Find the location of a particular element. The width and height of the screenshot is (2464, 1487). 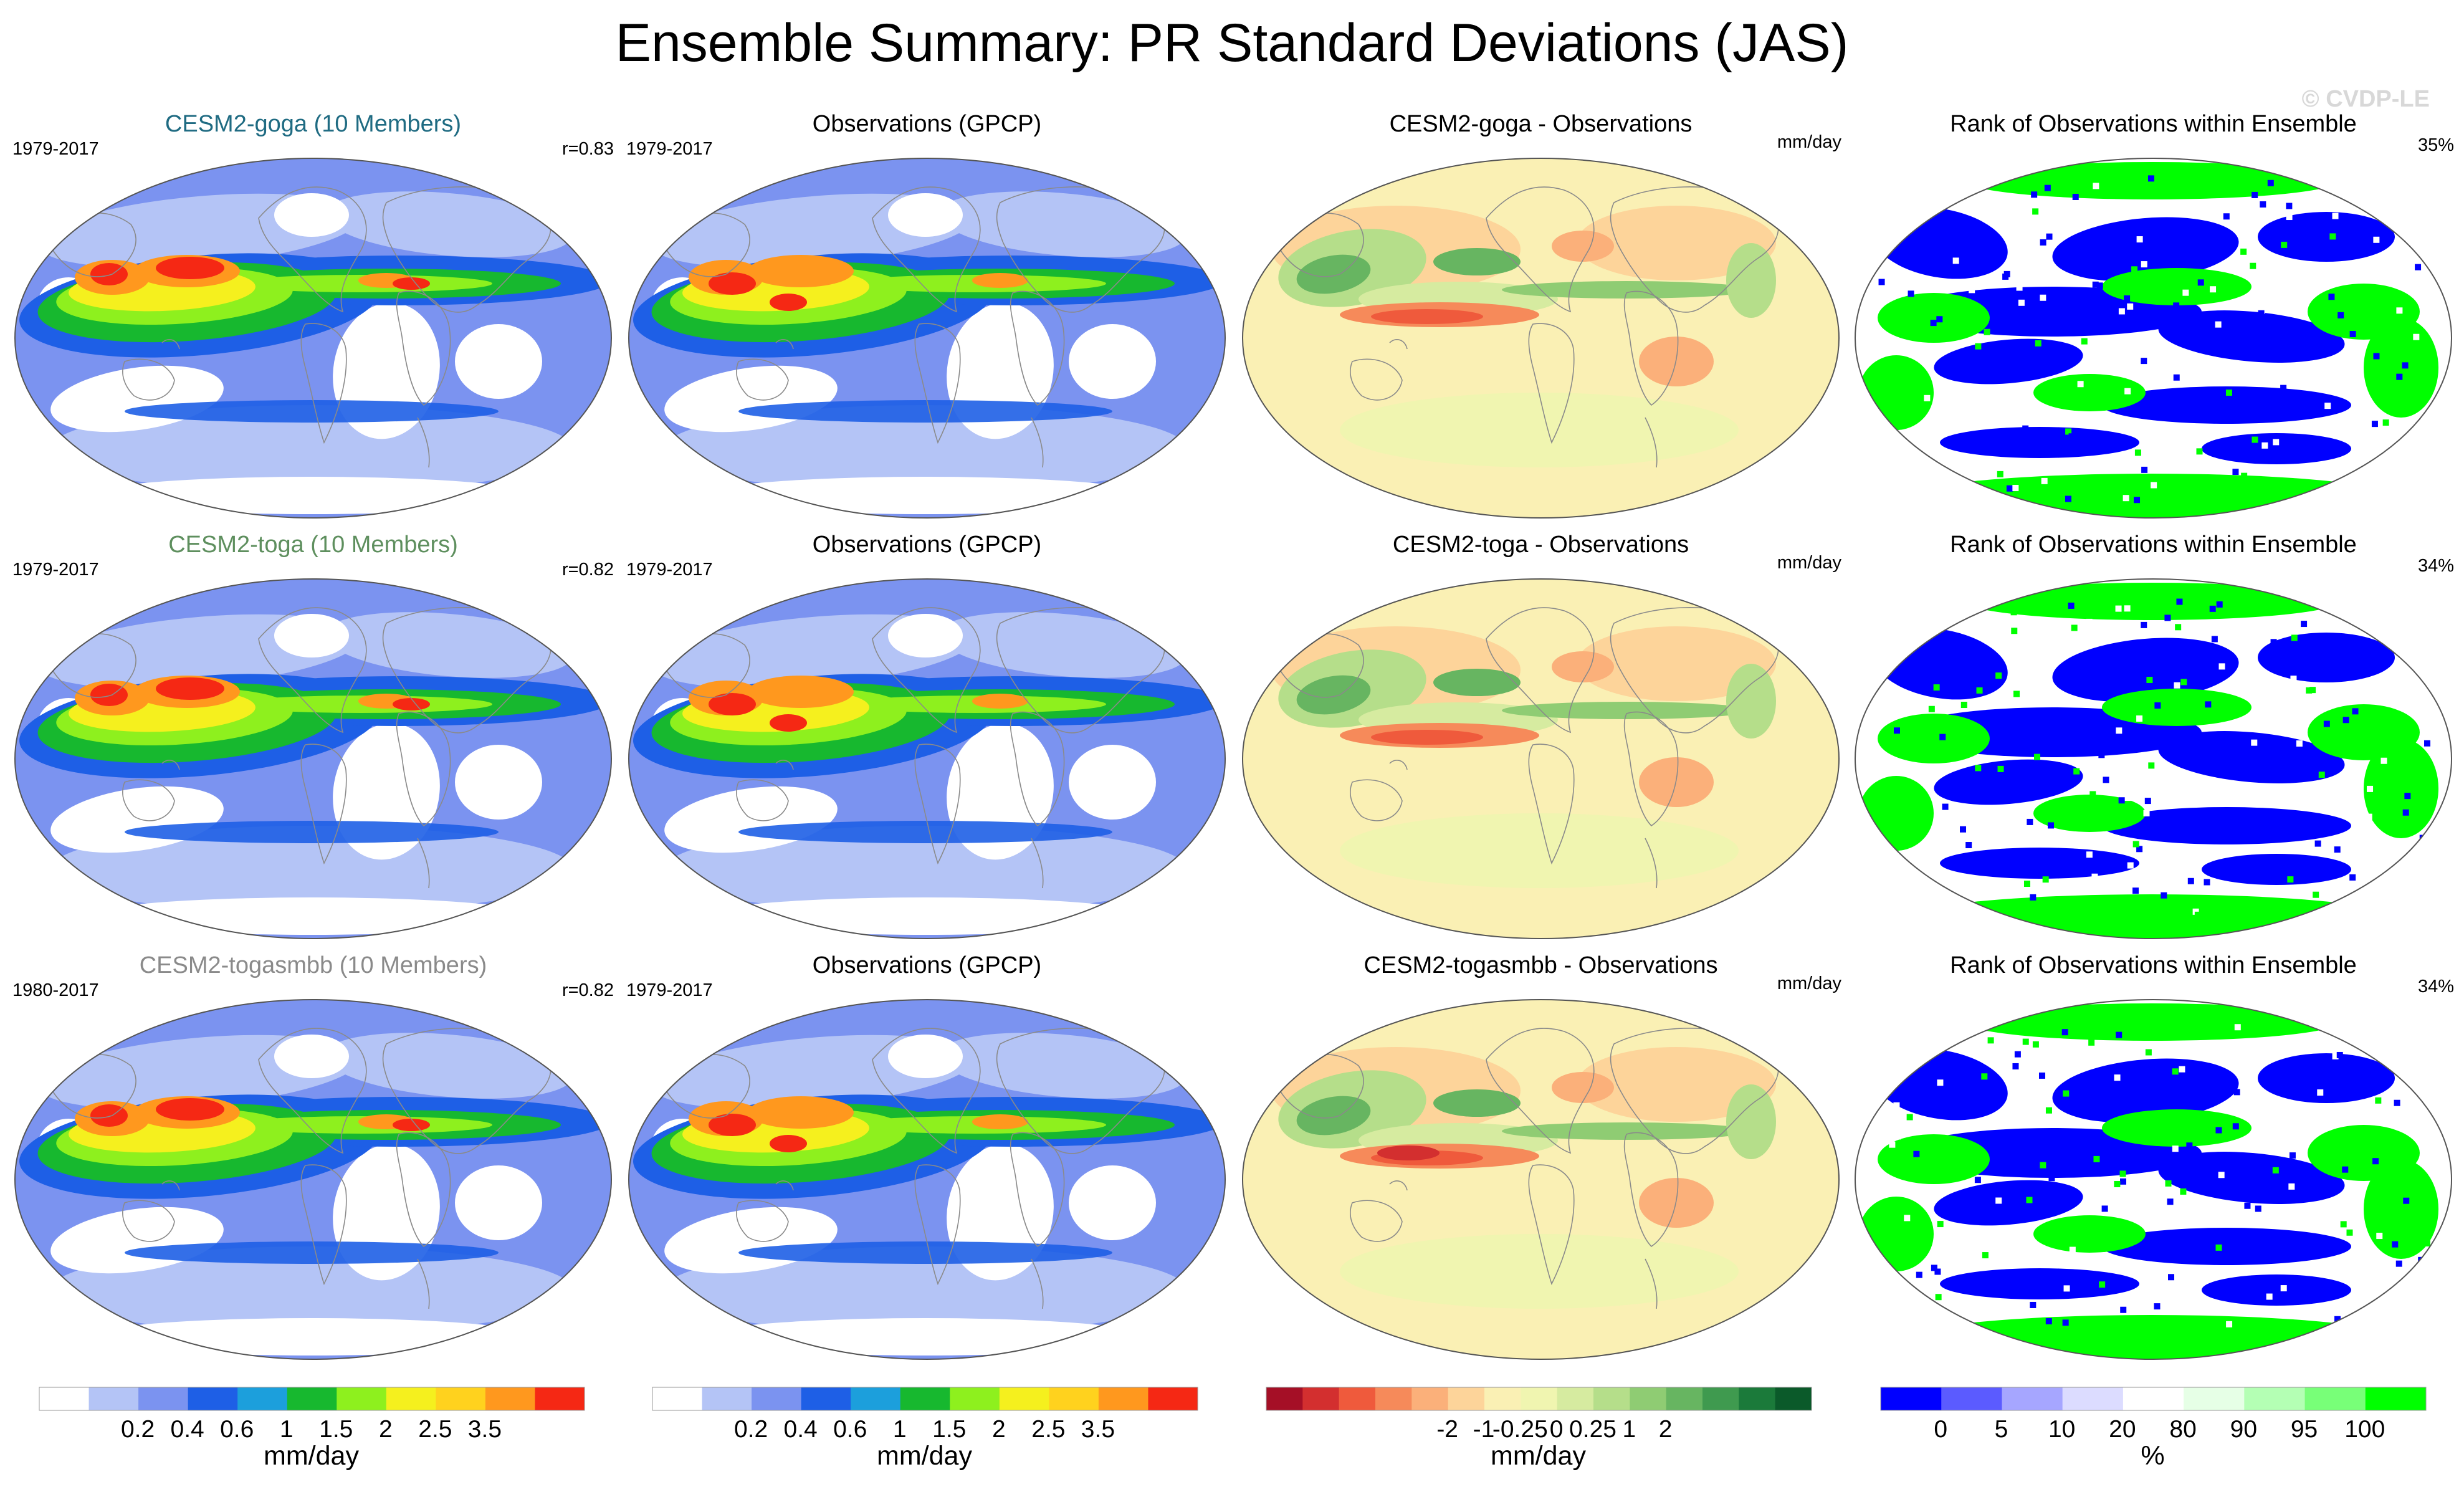

colorbar-tick-pr-std-obs-4: 1 is located at coordinates (899, 1430).